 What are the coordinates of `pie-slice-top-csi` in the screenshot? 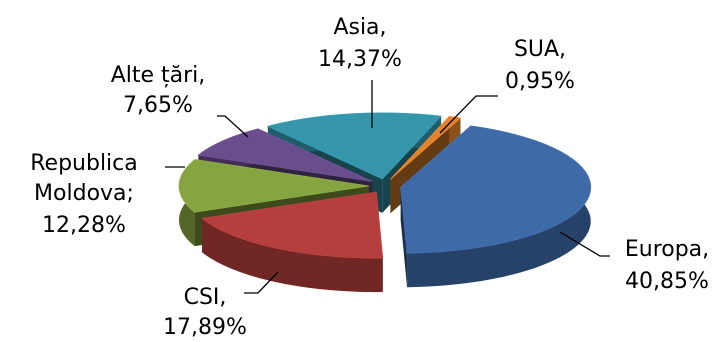 It's located at (292, 225).